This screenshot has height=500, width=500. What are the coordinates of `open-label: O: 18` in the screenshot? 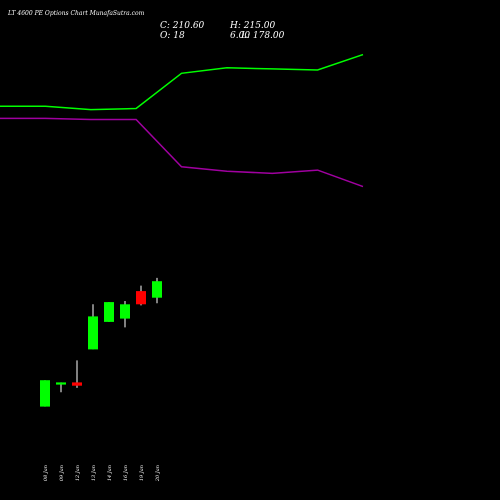 It's located at (172, 36).